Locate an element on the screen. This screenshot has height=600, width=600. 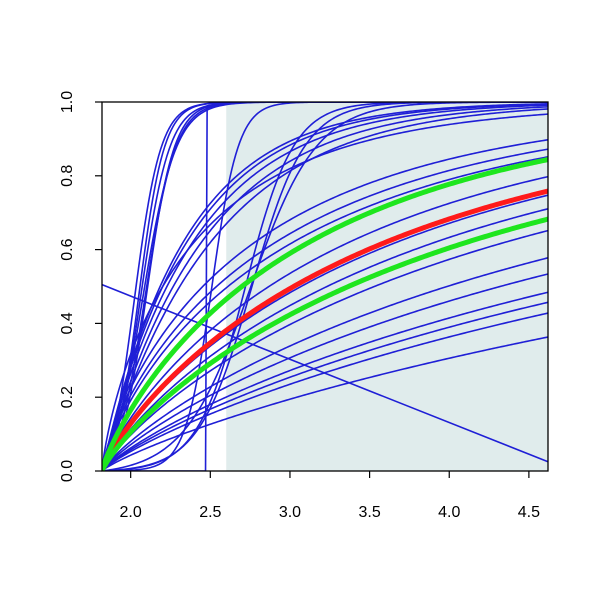
y-tick-label: 0.6 is located at coordinates (67, 249).